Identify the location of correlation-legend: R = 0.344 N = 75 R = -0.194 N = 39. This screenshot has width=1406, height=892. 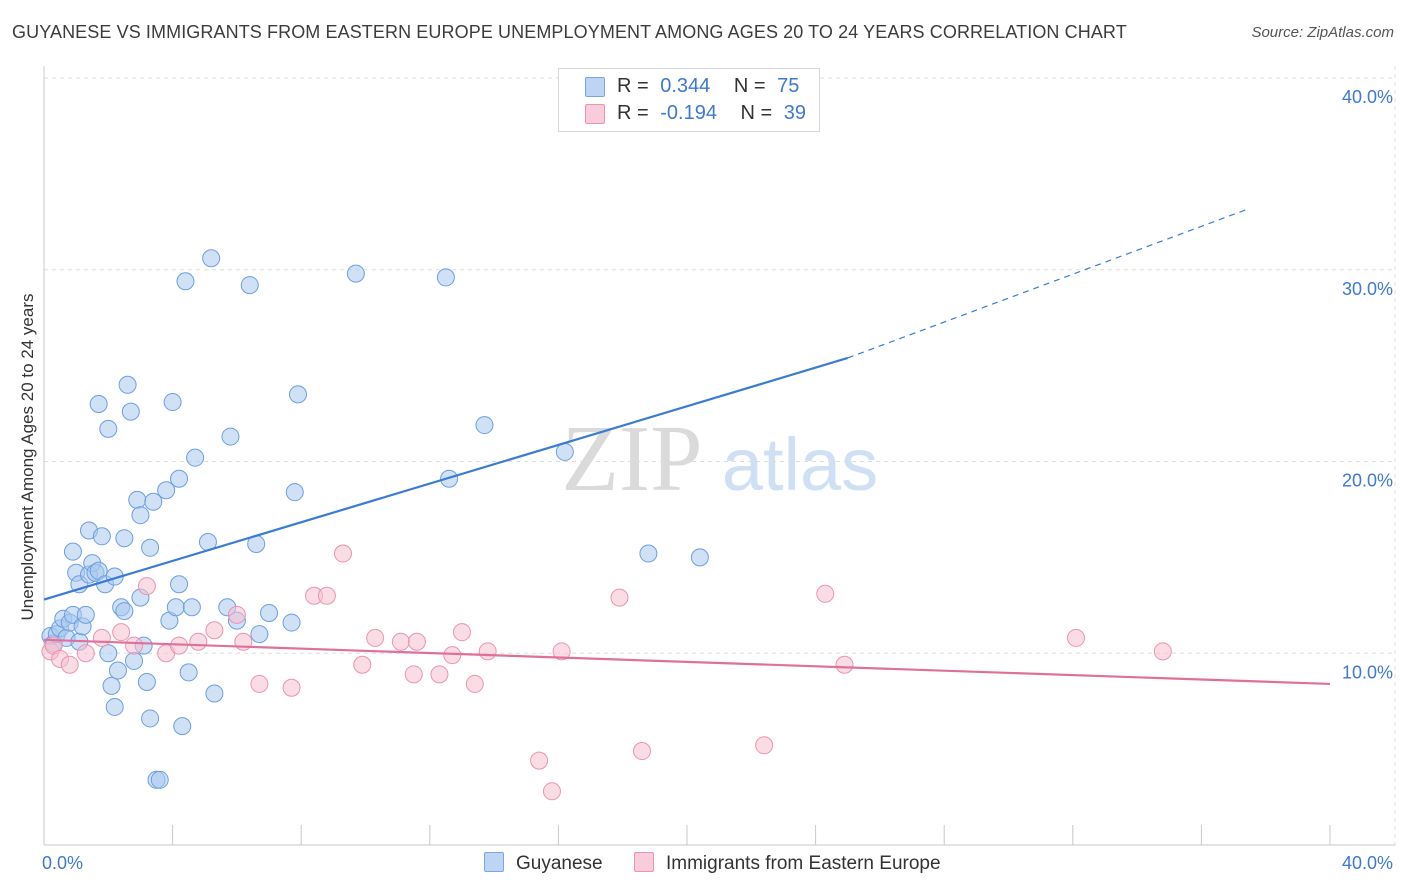
(689, 100).